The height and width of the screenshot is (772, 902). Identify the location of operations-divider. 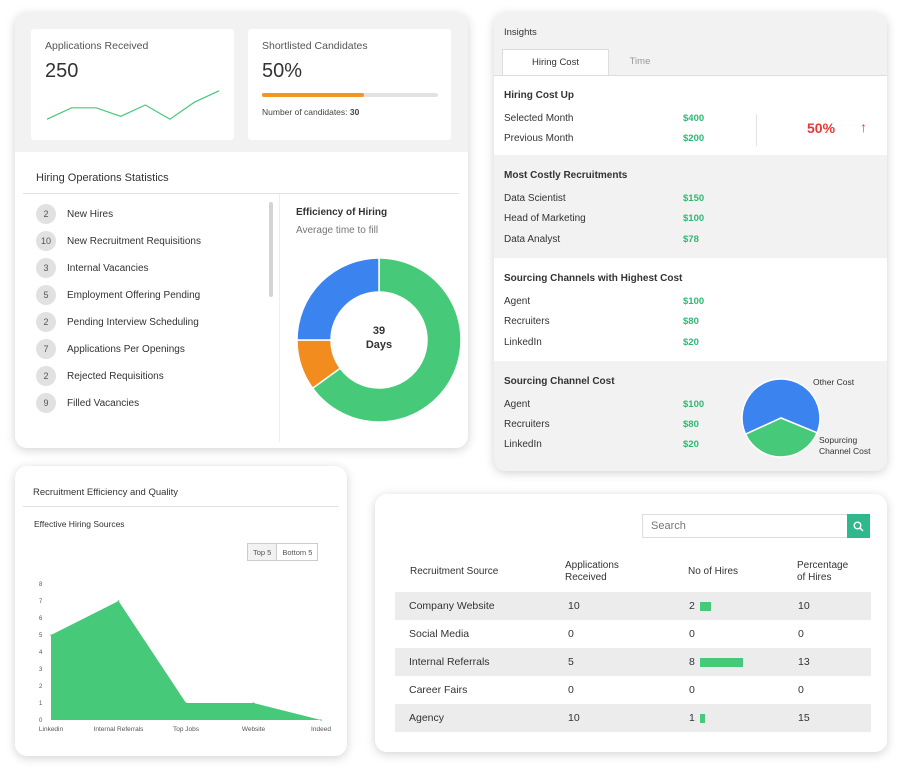
(241, 193).